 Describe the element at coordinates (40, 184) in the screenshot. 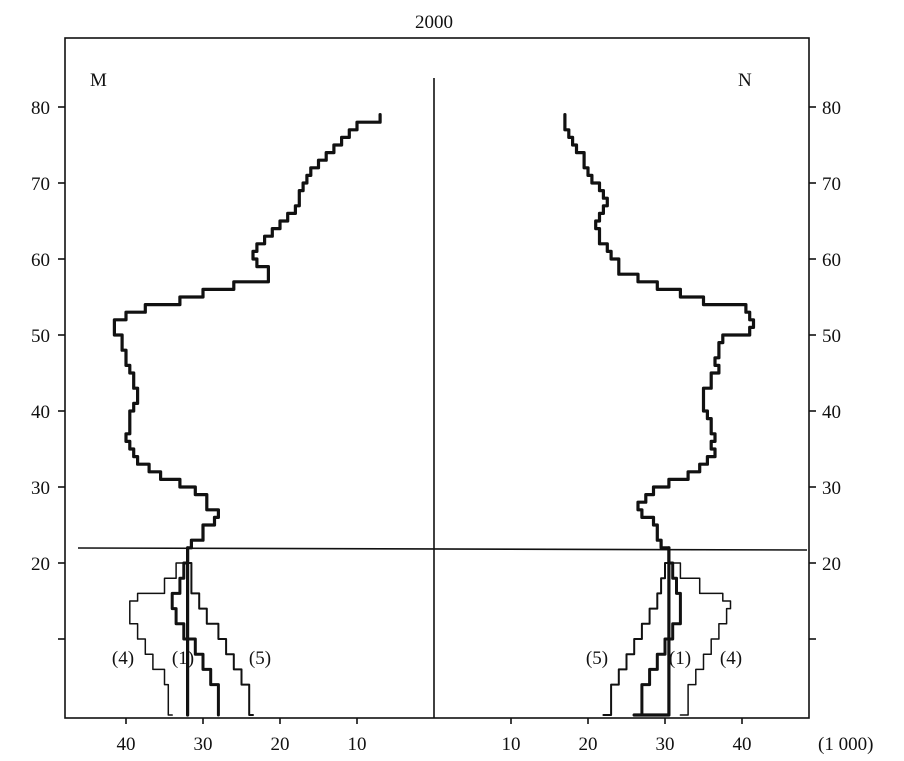

I see `y-tick-label-left: 70` at that location.